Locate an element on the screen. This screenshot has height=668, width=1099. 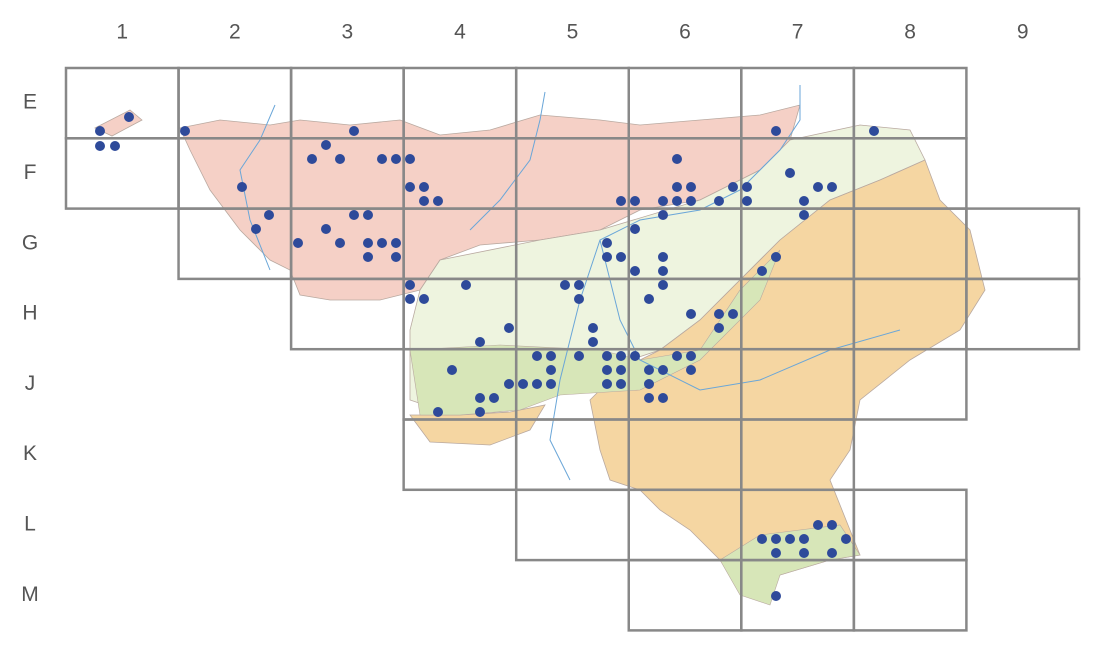
column-label: 8 is located at coordinates (910, 32).